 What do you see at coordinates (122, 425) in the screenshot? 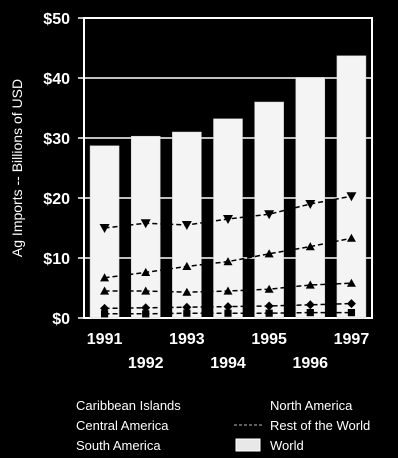
I see `legend-item-central-america: Central America` at bounding box center [122, 425].